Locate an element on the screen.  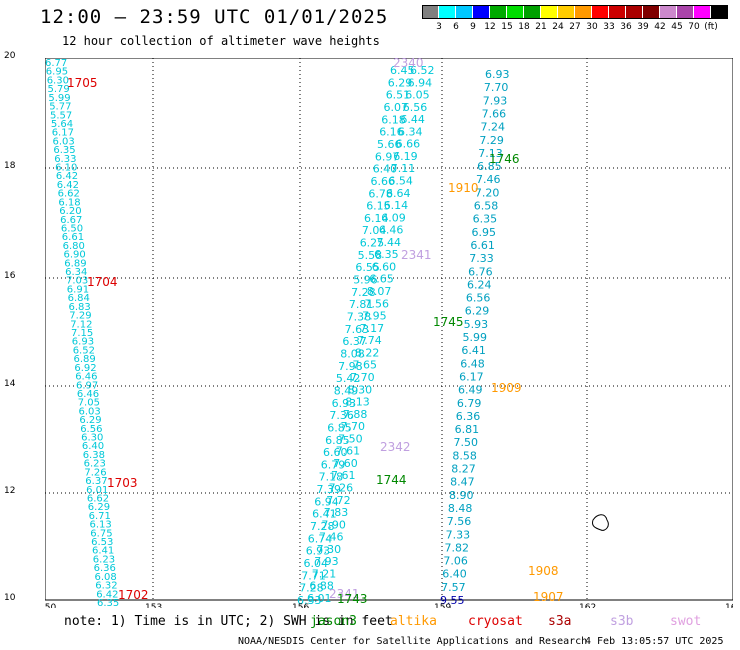
wave-height-value: 6.20 is located at coordinates (70, 211).